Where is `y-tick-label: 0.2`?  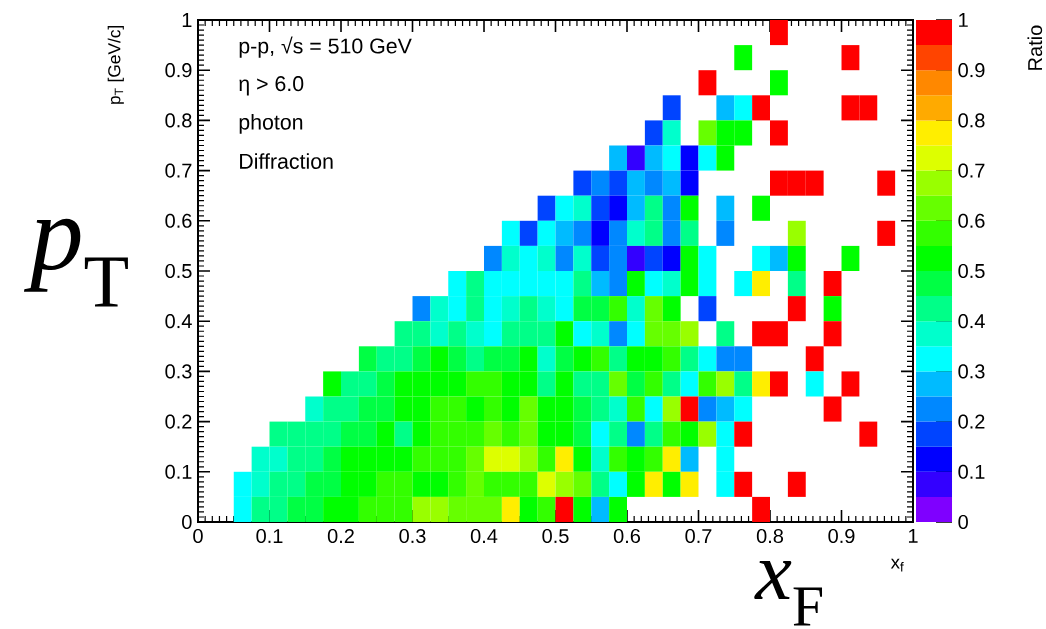
y-tick-label: 0.2 is located at coordinates (178, 421).